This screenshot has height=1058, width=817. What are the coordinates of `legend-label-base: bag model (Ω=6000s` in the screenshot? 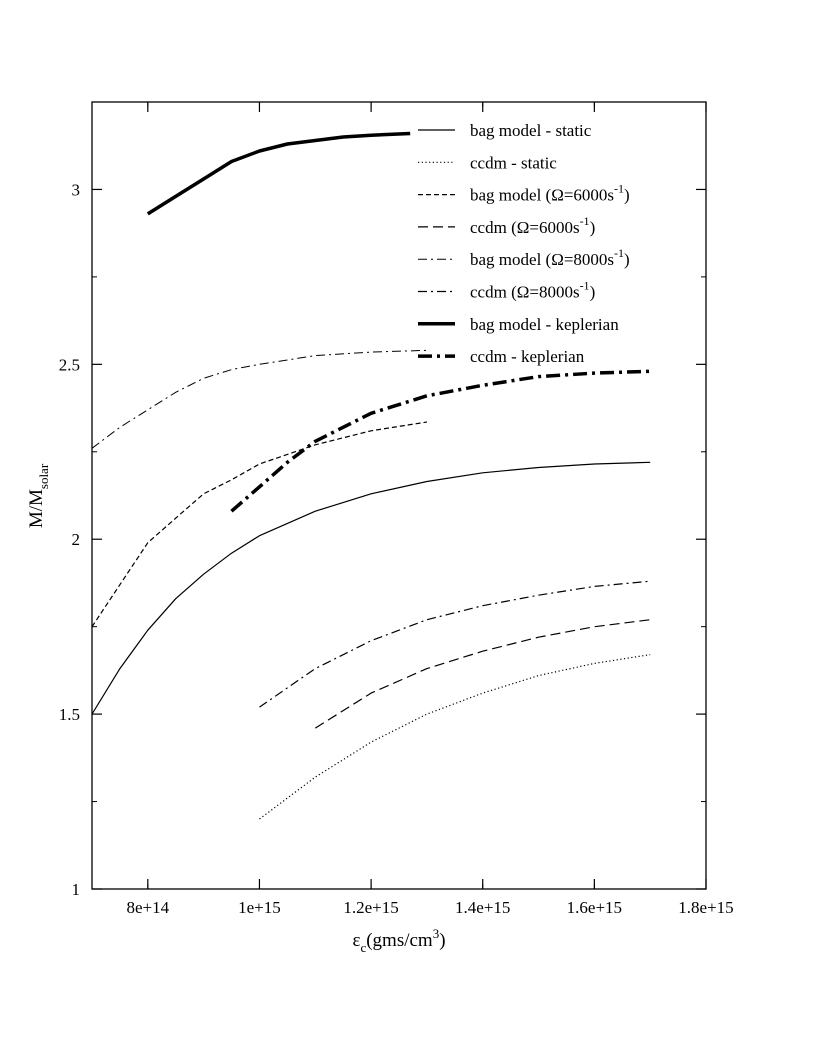 It's located at (542, 195).